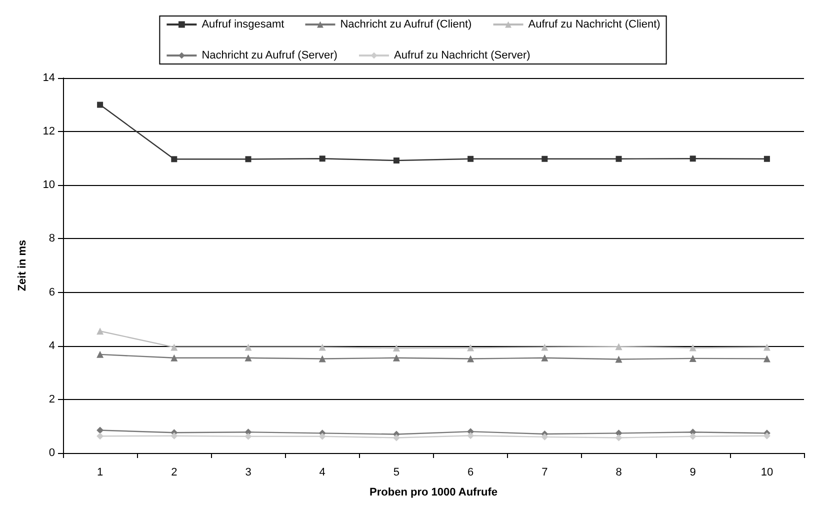 Image resolution: width=826 pixels, height=513 pixels. Describe the element at coordinates (51, 399) in the screenshot. I see `y-tick-label: 2` at that location.